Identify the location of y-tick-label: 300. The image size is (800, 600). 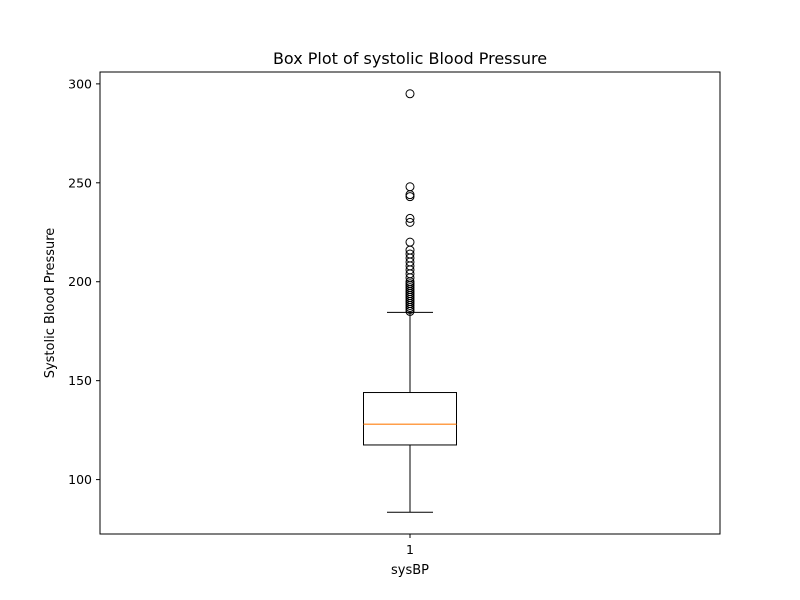
(80, 83).